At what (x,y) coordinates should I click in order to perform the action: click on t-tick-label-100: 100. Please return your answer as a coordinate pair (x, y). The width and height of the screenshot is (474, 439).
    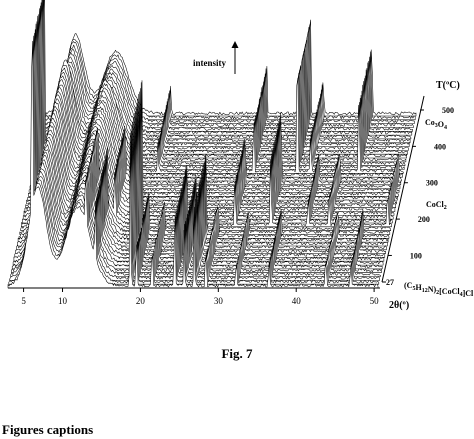
    Looking at the image, I should click on (416, 255).